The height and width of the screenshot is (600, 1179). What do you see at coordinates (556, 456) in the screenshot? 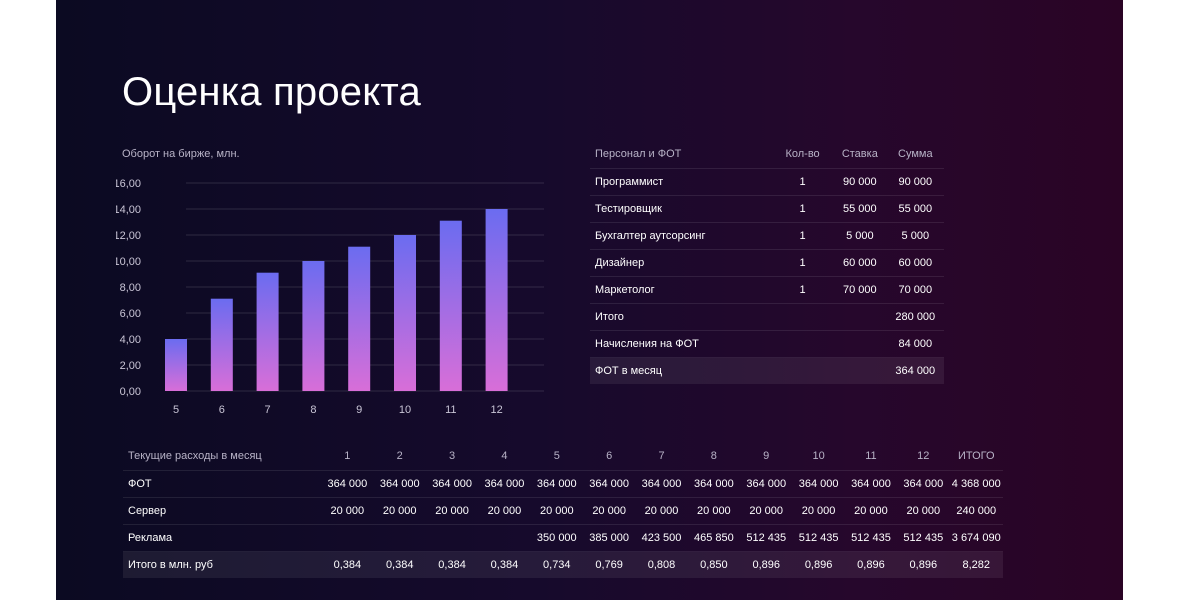
I see `costs-table-header-cell: 5` at bounding box center [556, 456].